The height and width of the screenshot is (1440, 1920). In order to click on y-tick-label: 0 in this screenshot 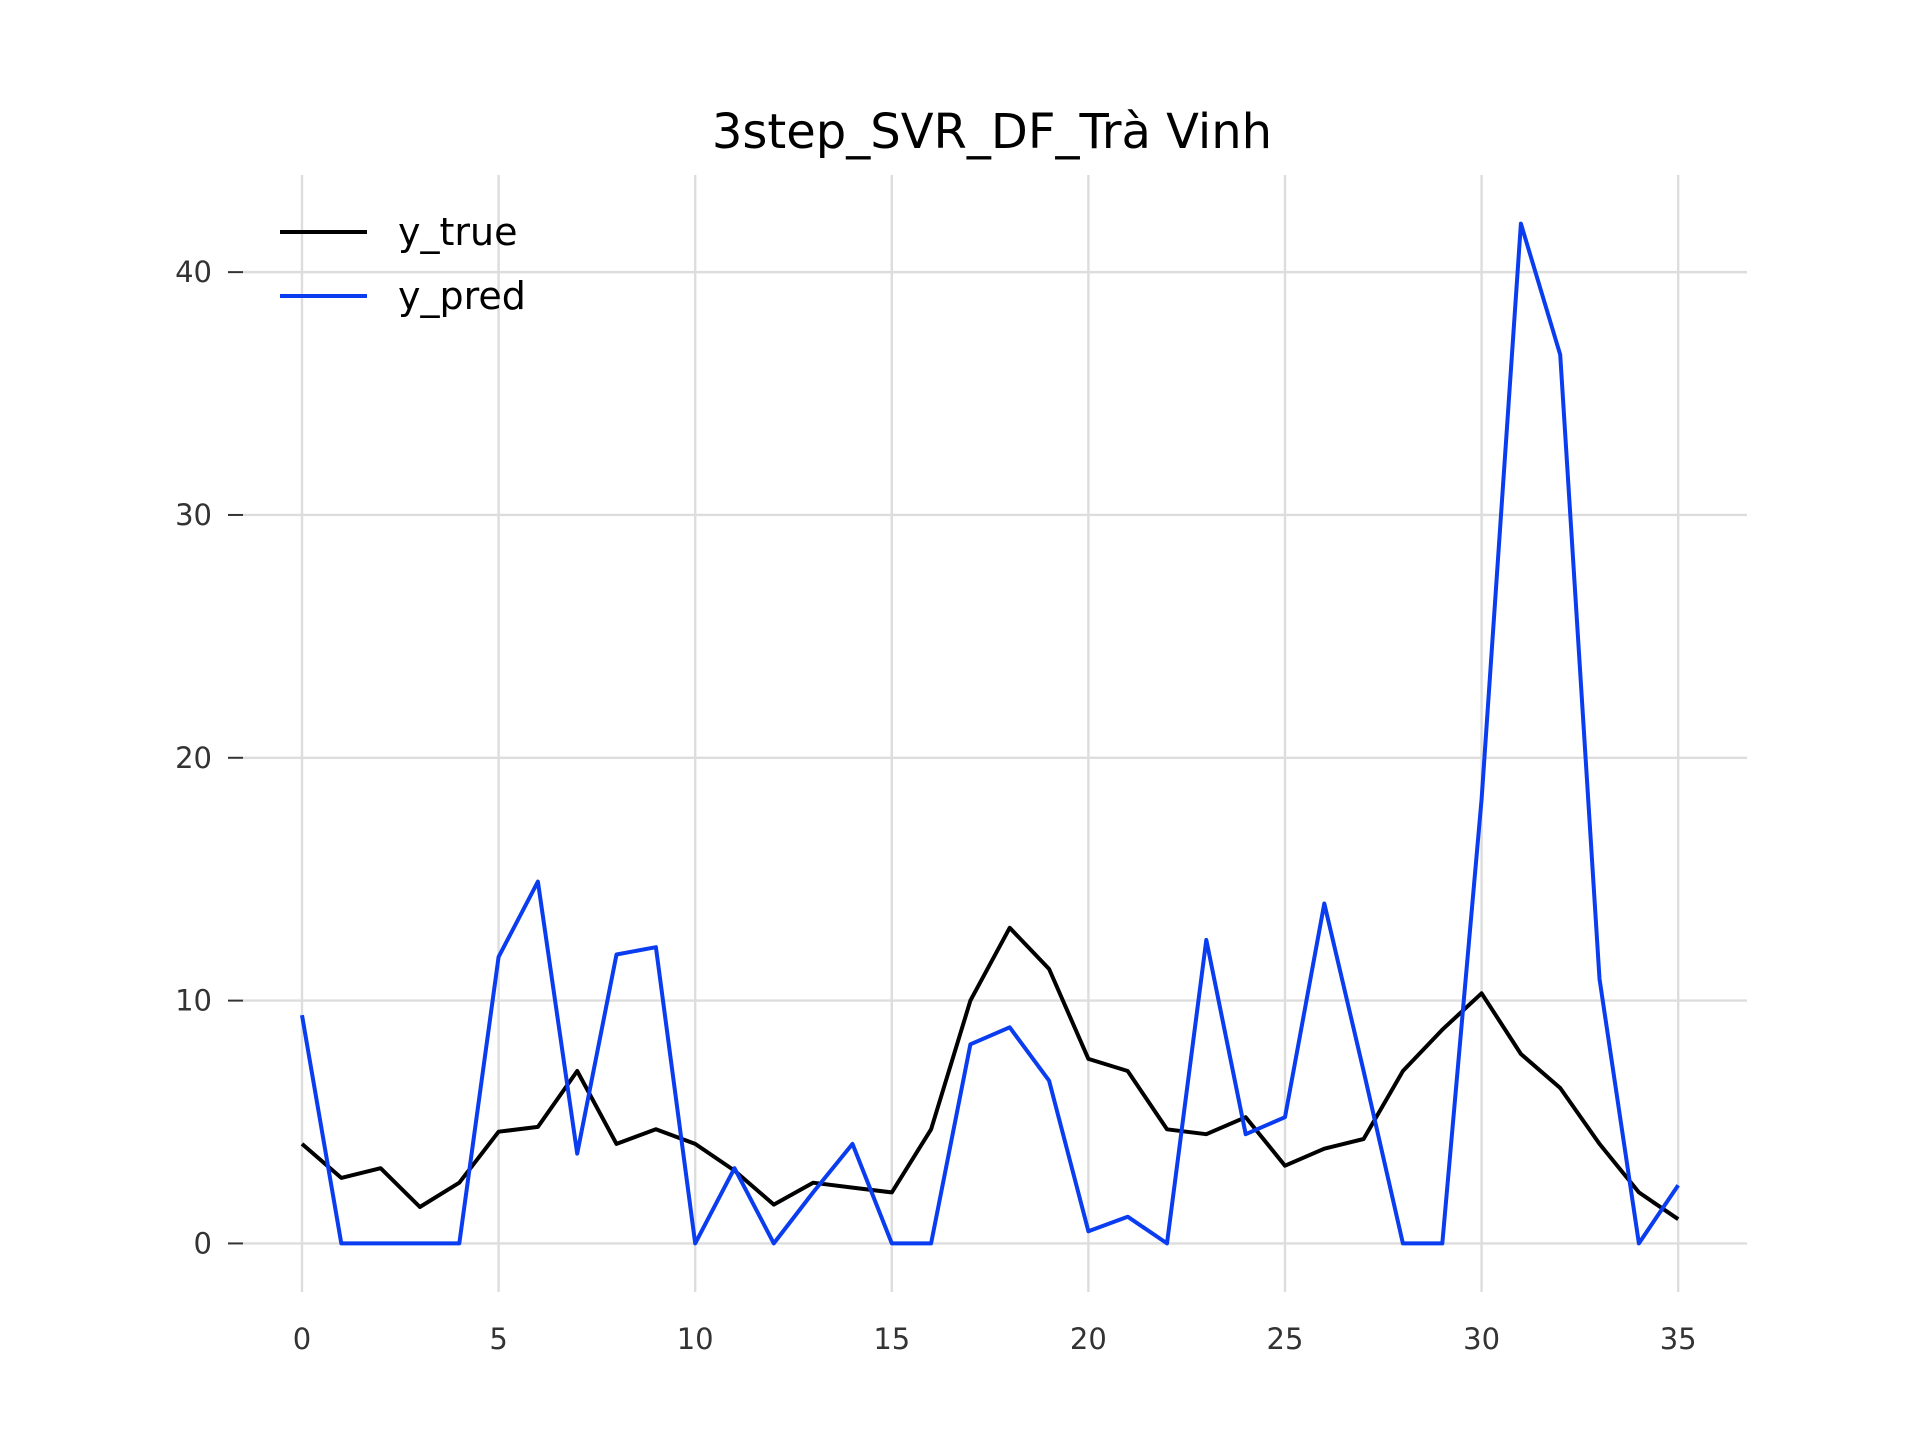, I will do `click(203, 1243)`.